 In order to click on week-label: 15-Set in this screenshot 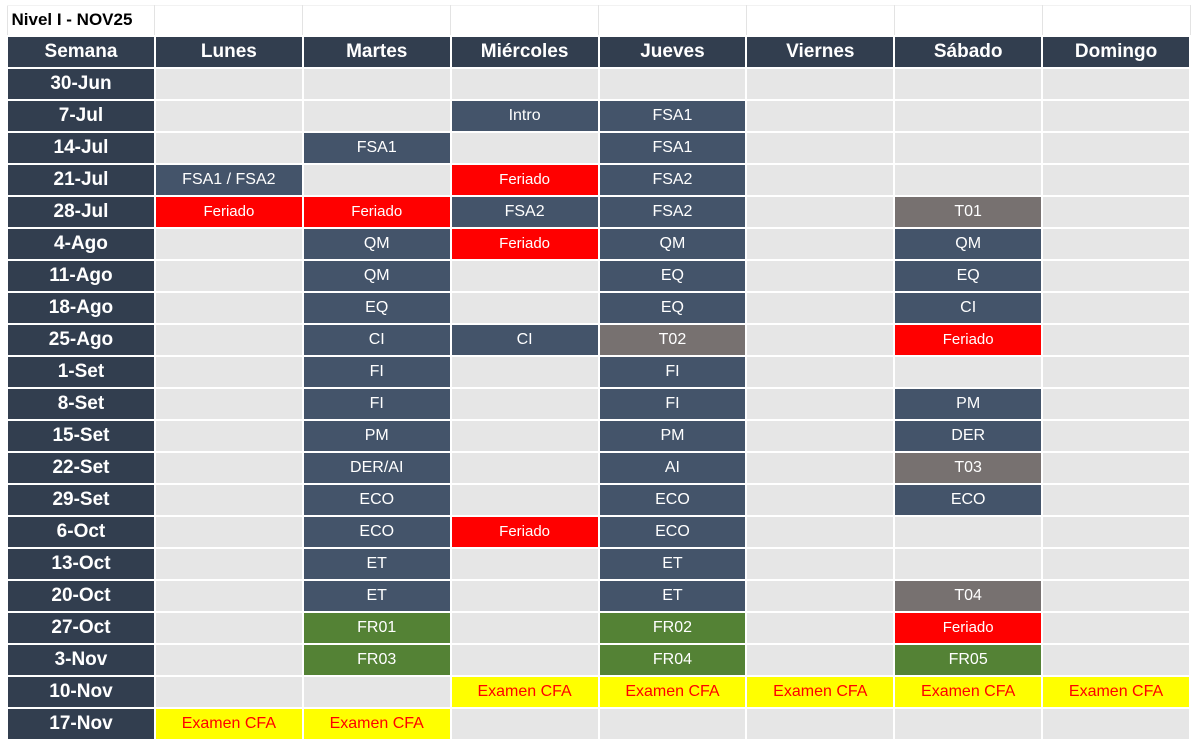, I will do `click(81, 435)`.